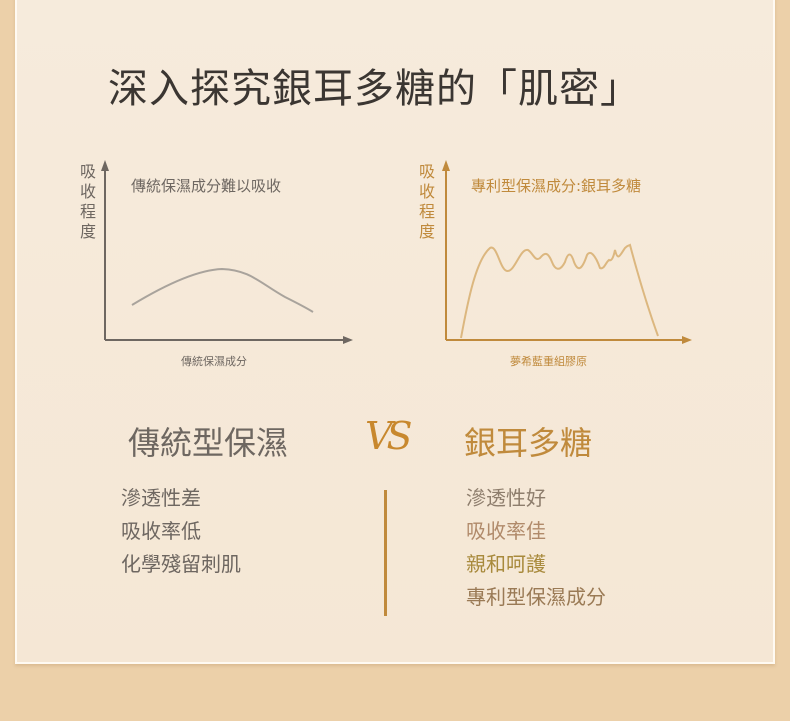 This screenshot has width=790, height=721. What do you see at coordinates (208, 443) in the screenshot?
I see `left-heading: 傳統型保濕` at bounding box center [208, 443].